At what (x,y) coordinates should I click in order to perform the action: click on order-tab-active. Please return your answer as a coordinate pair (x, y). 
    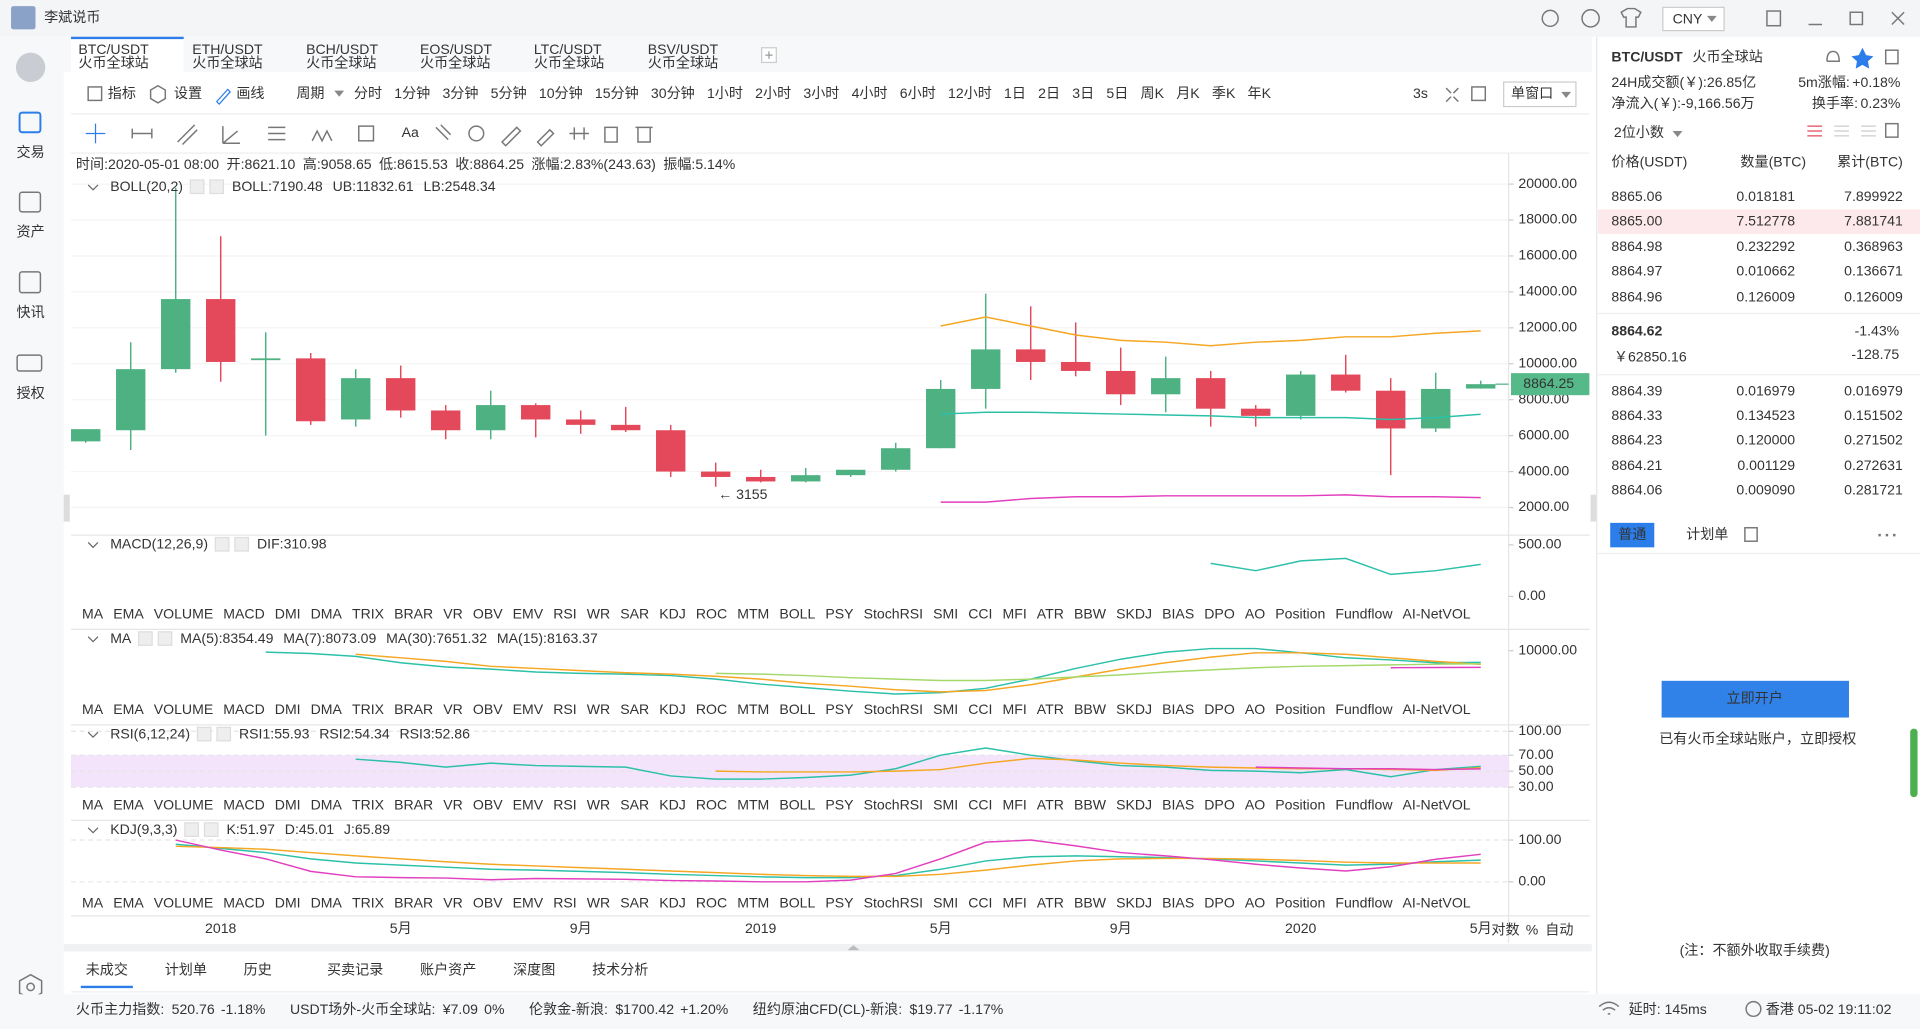
    Looking at the image, I should click on (1632, 535).